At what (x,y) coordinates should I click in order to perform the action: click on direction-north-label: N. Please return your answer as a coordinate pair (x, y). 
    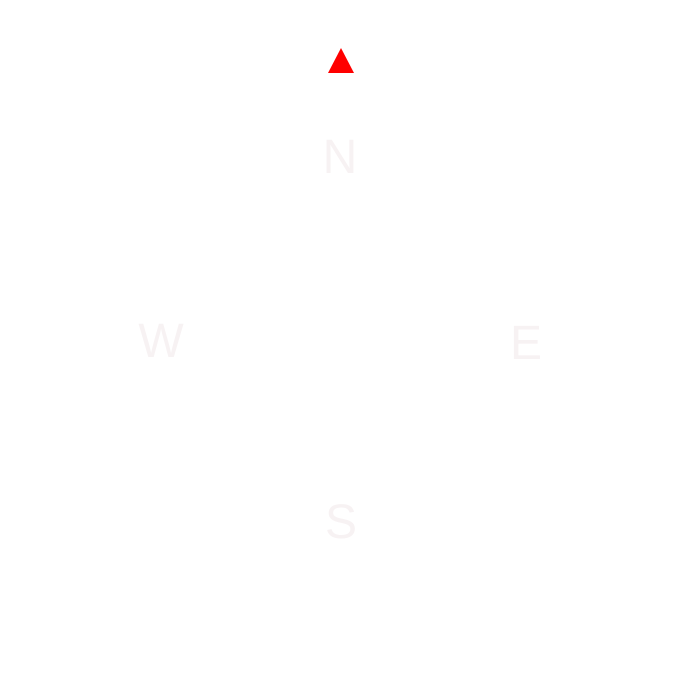
    Looking at the image, I should click on (340, 157).